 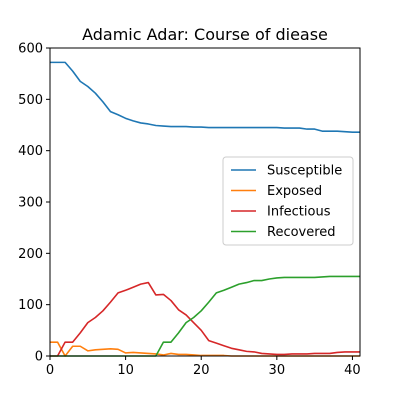 I want to click on x-tick-label: 40, so click(x=352, y=370).